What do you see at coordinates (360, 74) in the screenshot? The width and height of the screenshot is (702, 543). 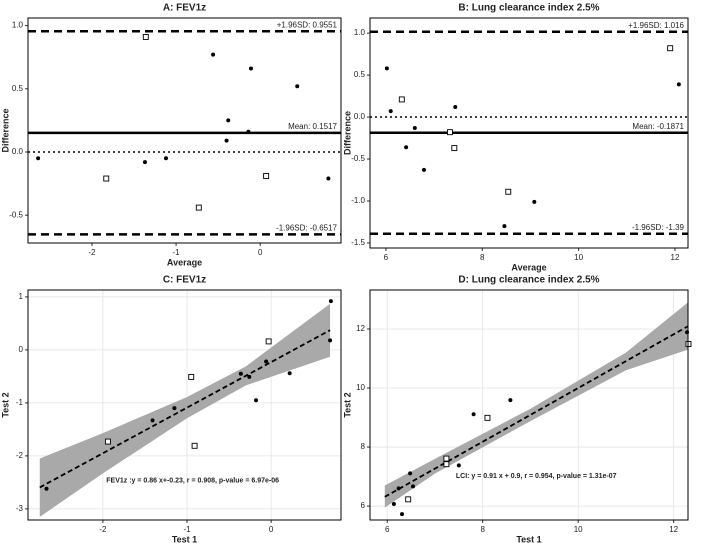 I see `y-tick-label: 0.5` at bounding box center [360, 74].